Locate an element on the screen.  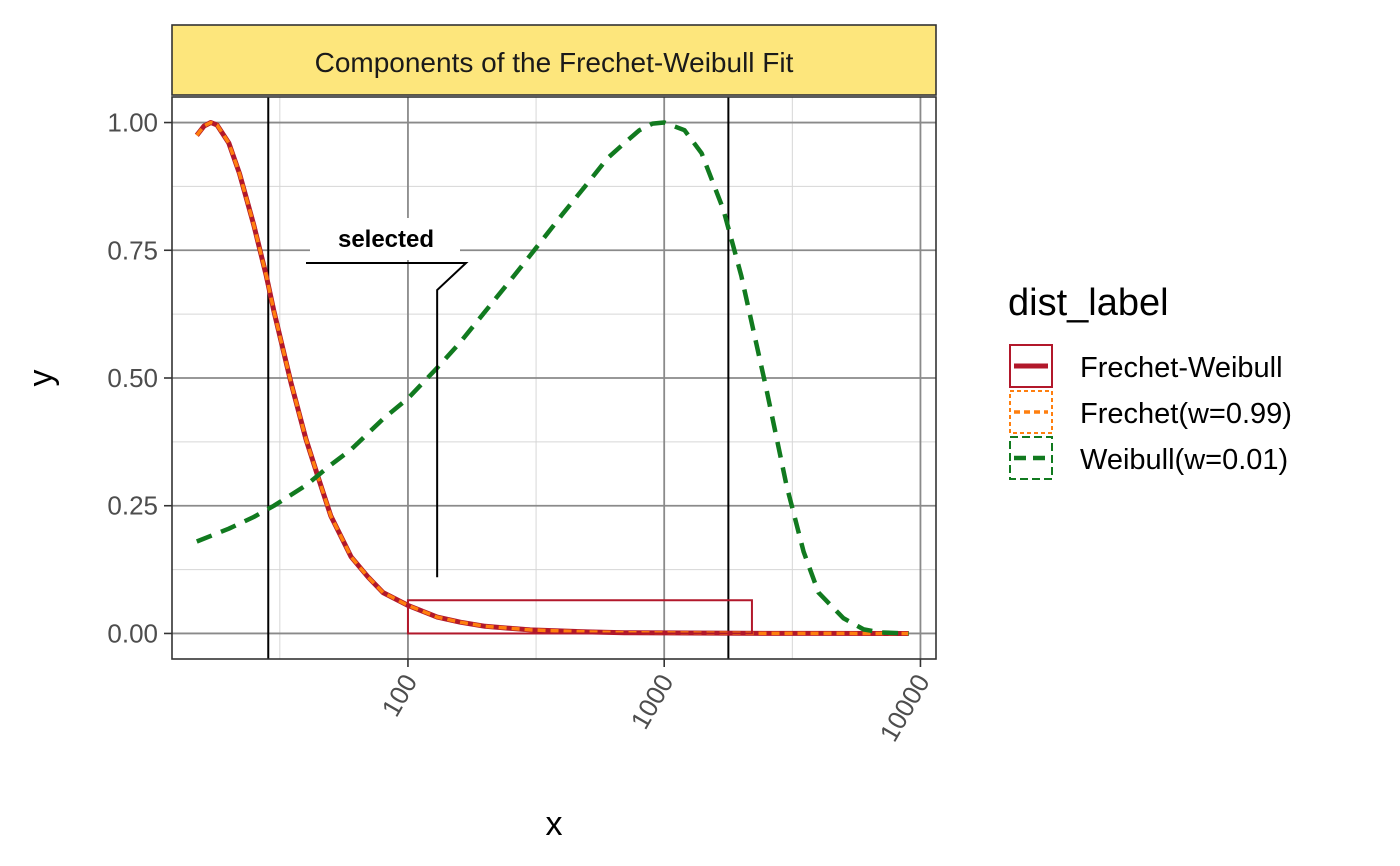
legend-label: Frechet(w=0.99) is located at coordinates (1186, 414).